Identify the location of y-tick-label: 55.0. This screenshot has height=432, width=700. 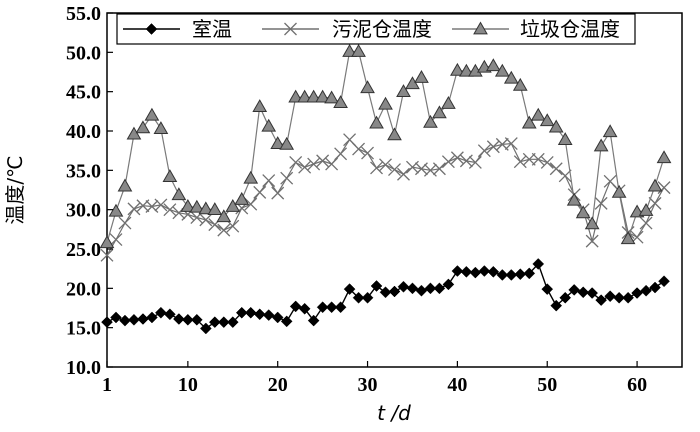
(83, 14).